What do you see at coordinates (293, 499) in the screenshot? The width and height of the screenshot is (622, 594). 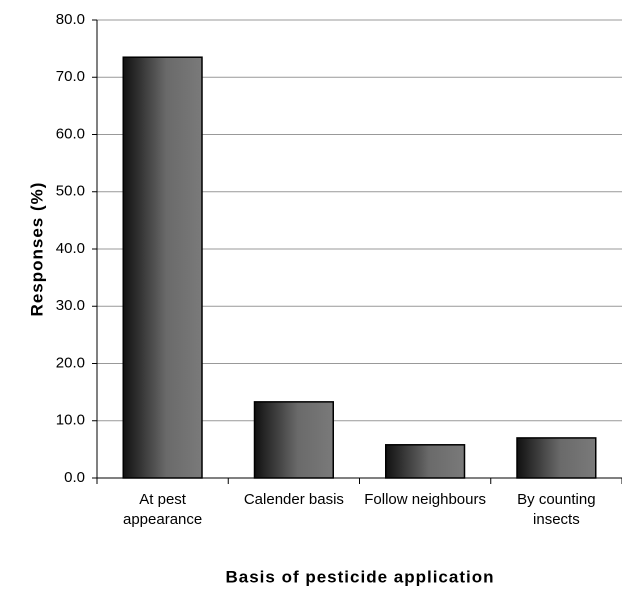 I see `x-tick-label: Calender basis` at bounding box center [293, 499].